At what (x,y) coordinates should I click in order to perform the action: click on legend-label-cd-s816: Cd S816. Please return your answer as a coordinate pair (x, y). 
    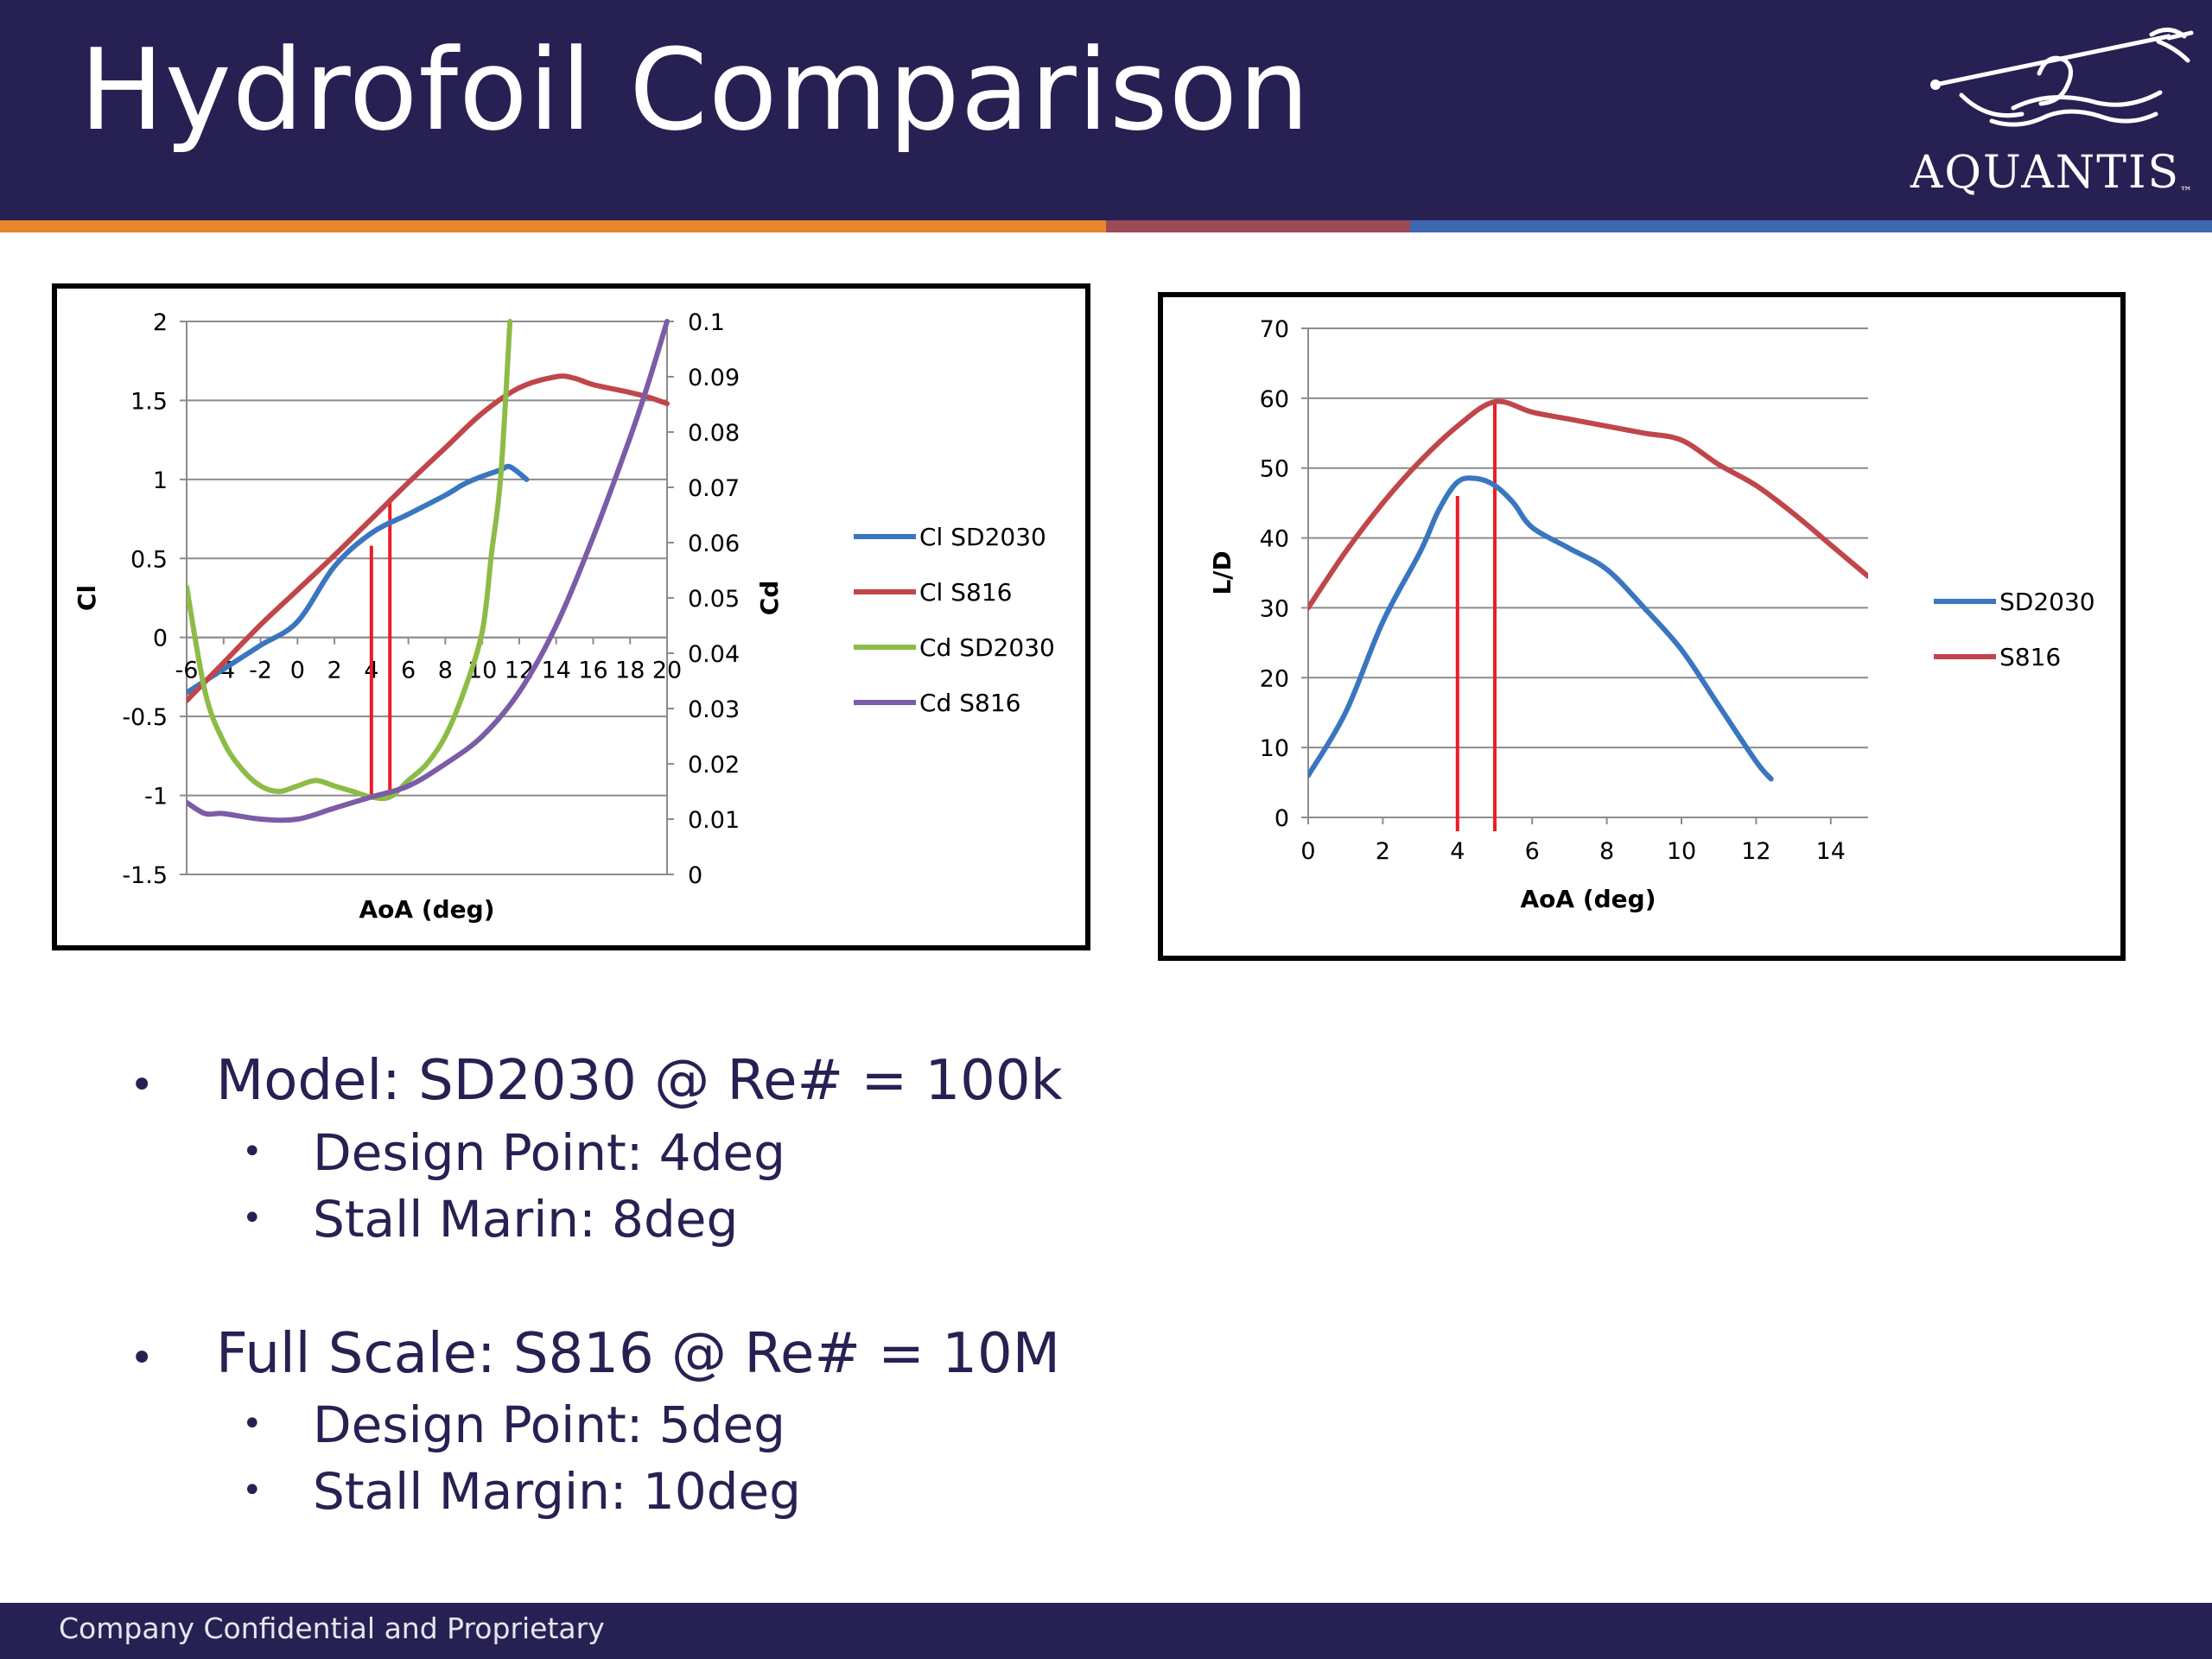
    Looking at the image, I should click on (969, 703).